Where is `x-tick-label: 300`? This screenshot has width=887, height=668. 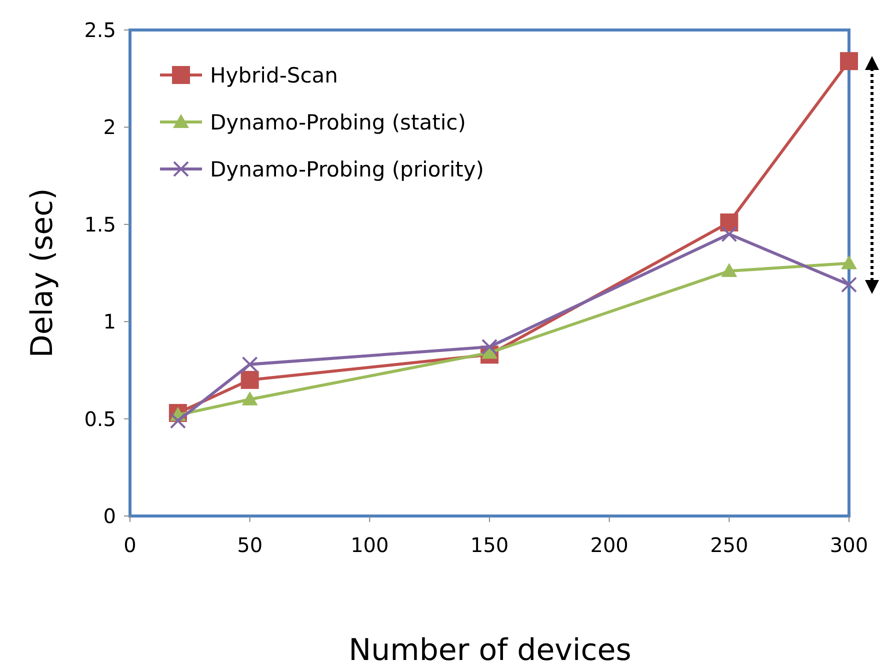 x-tick-label: 300 is located at coordinates (849, 545).